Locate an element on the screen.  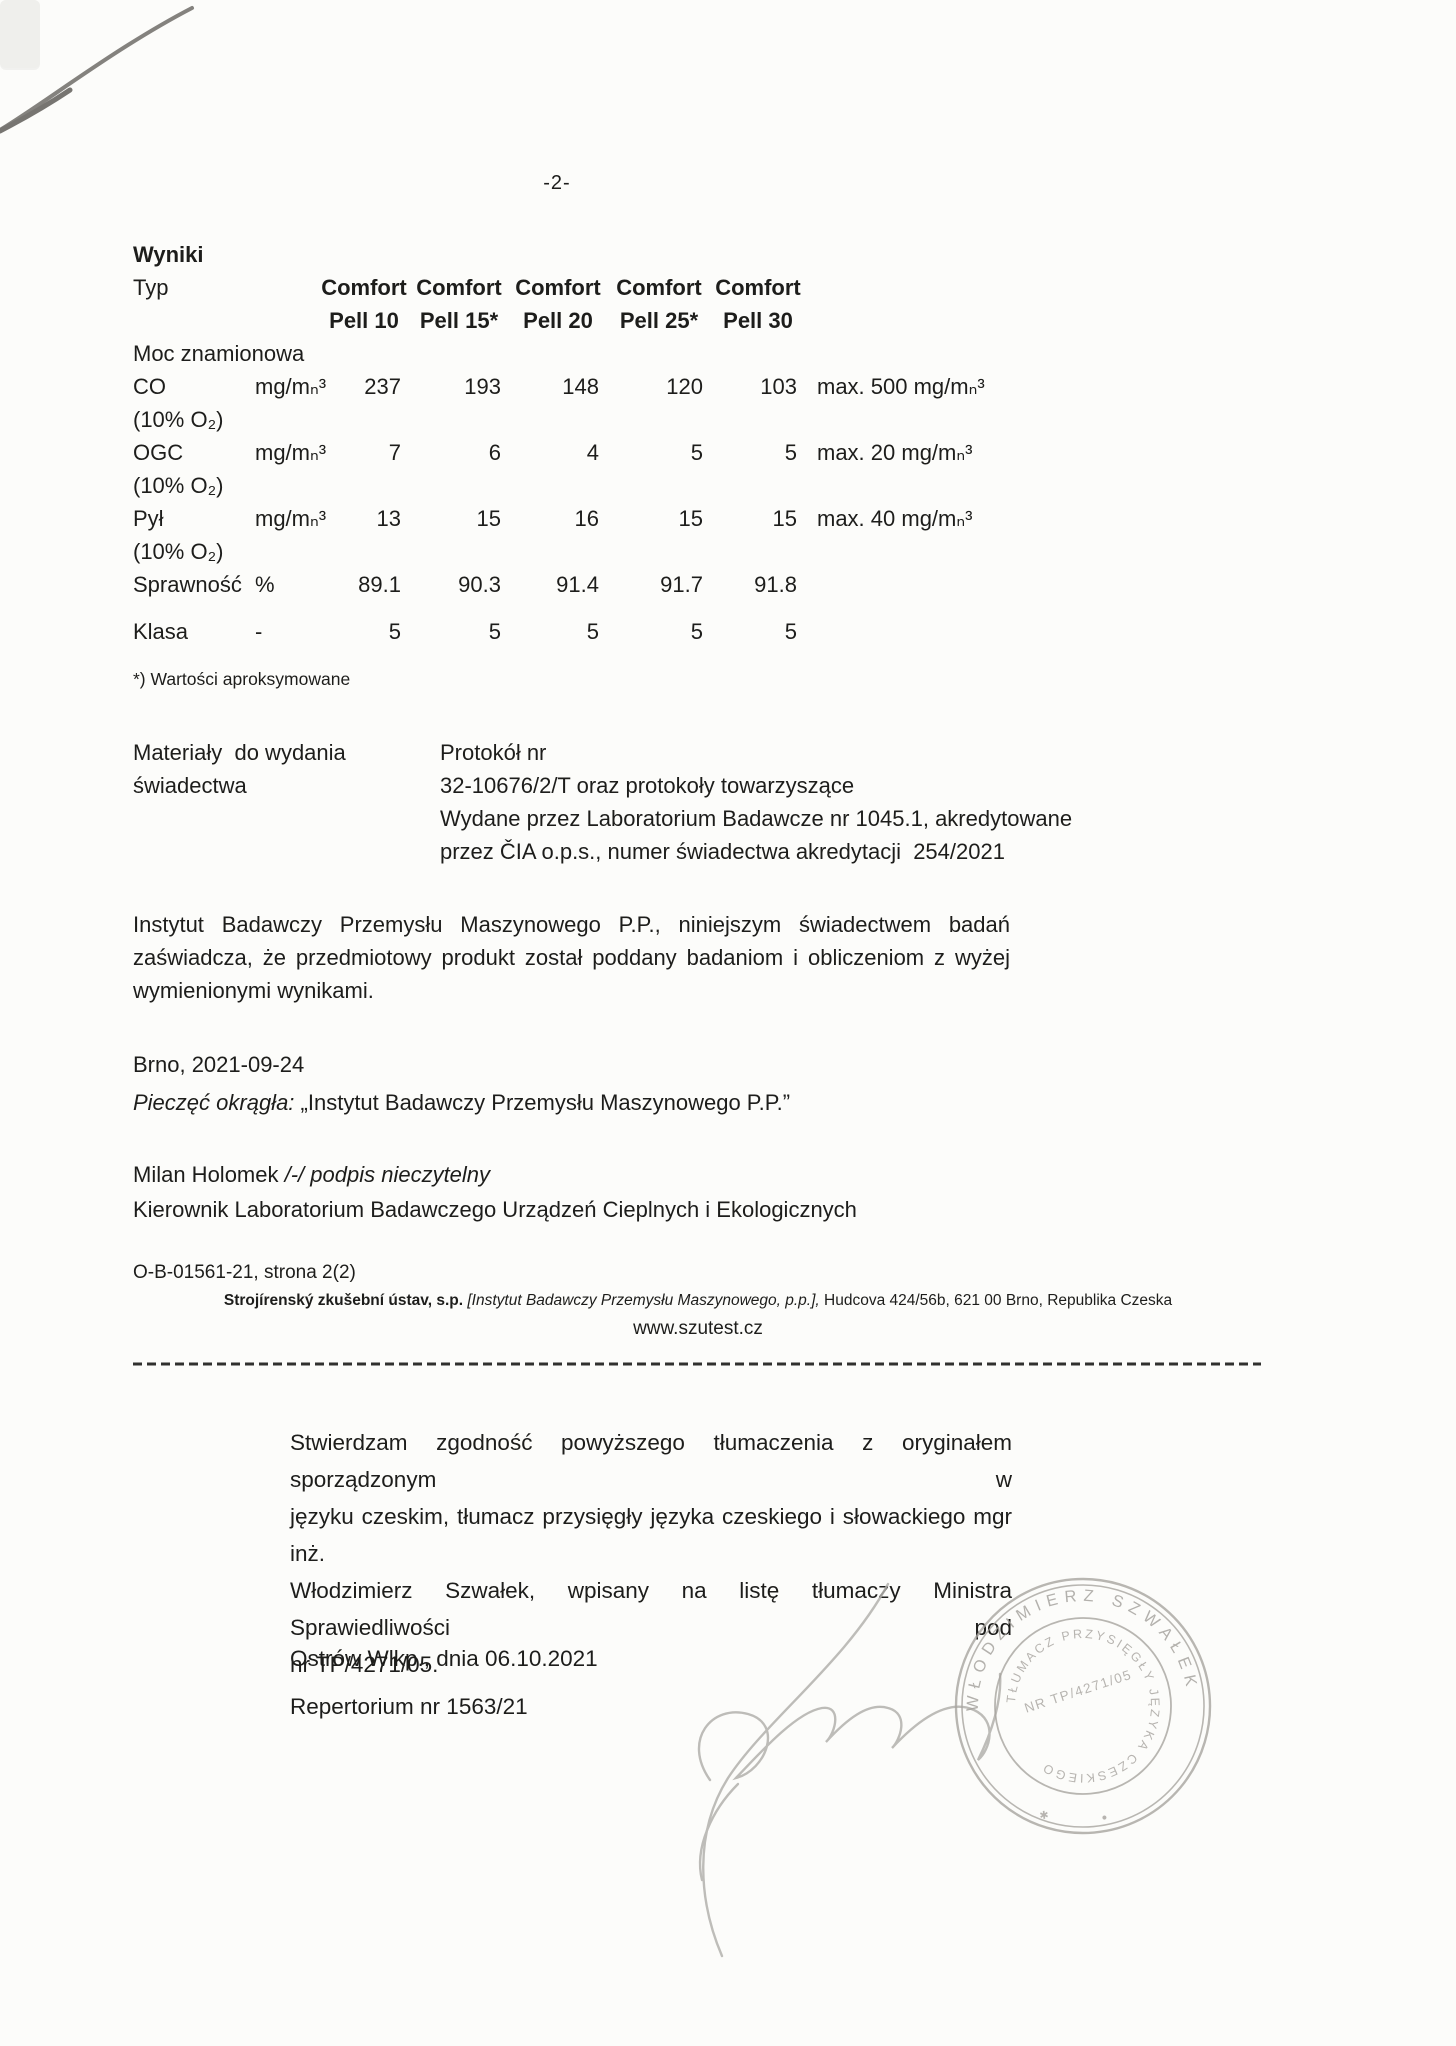
row-label: Pył is located at coordinates (148, 518).